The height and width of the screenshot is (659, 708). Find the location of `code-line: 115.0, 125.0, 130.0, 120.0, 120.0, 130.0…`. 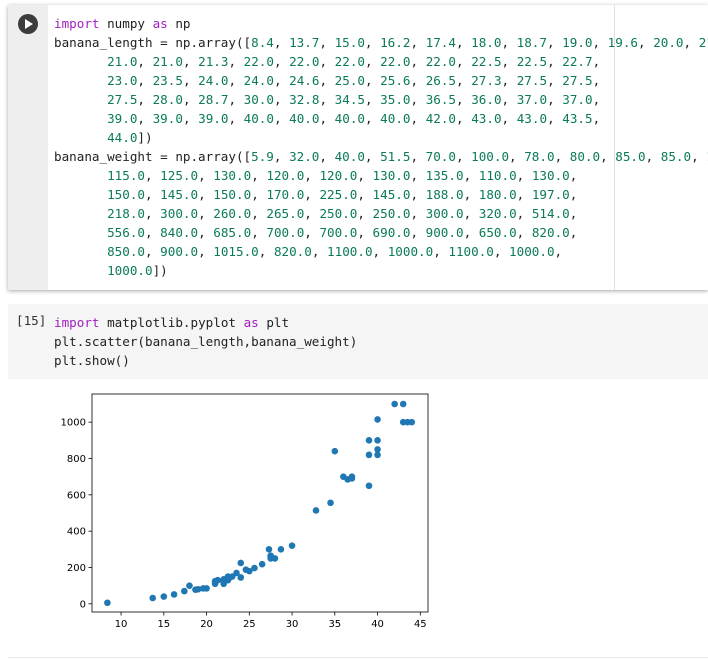

code-line: 115.0, 125.0, 130.0, 120.0, 120.0, 130.0… is located at coordinates (342, 175).